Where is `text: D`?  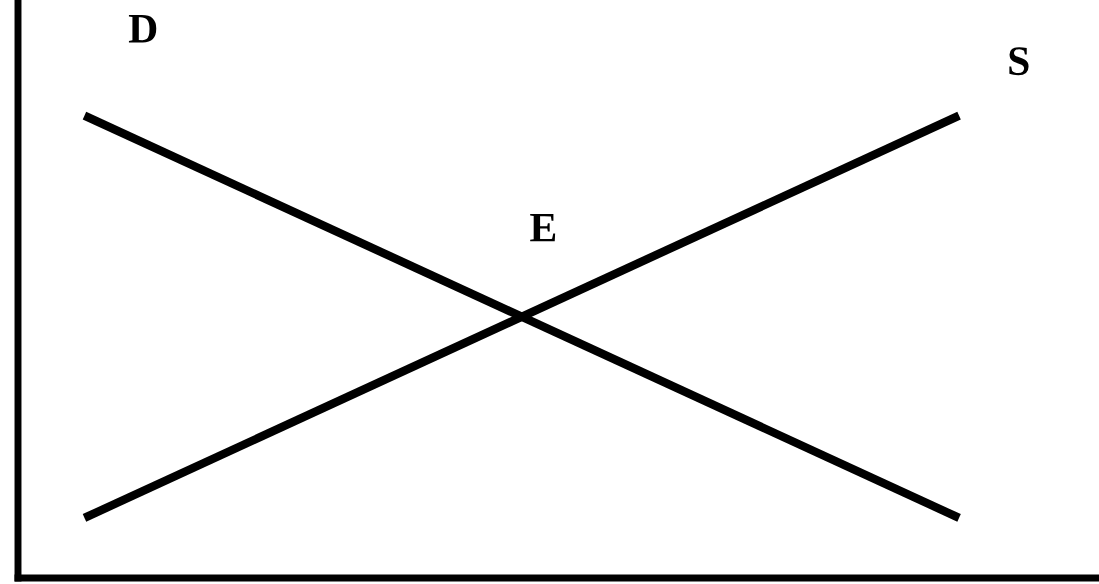
text: D is located at coordinates (142, 29).